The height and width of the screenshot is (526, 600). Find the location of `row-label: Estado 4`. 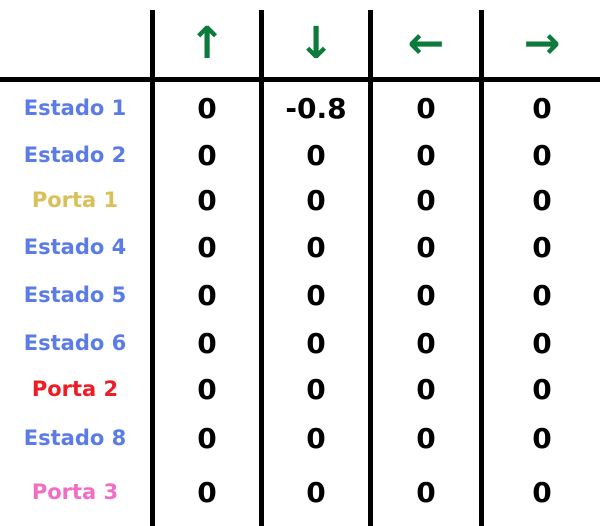

row-label: Estado 4 is located at coordinates (75, 247).